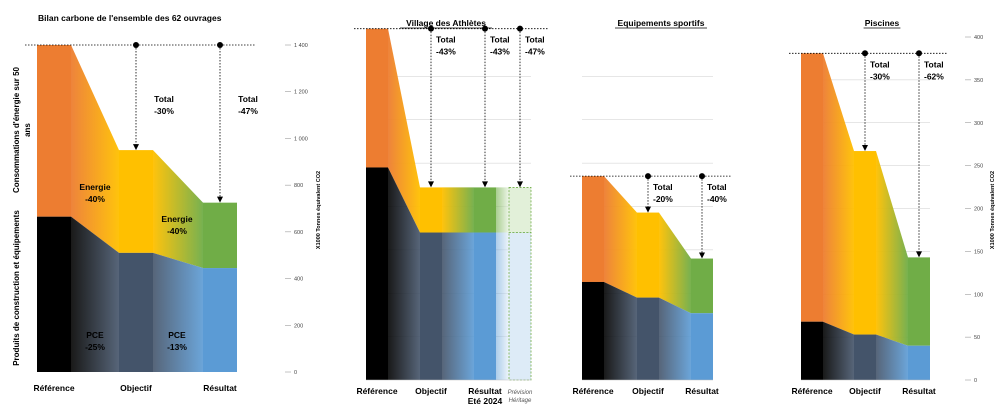  I want to click on category-label-village: Référence, so click(376, 391).